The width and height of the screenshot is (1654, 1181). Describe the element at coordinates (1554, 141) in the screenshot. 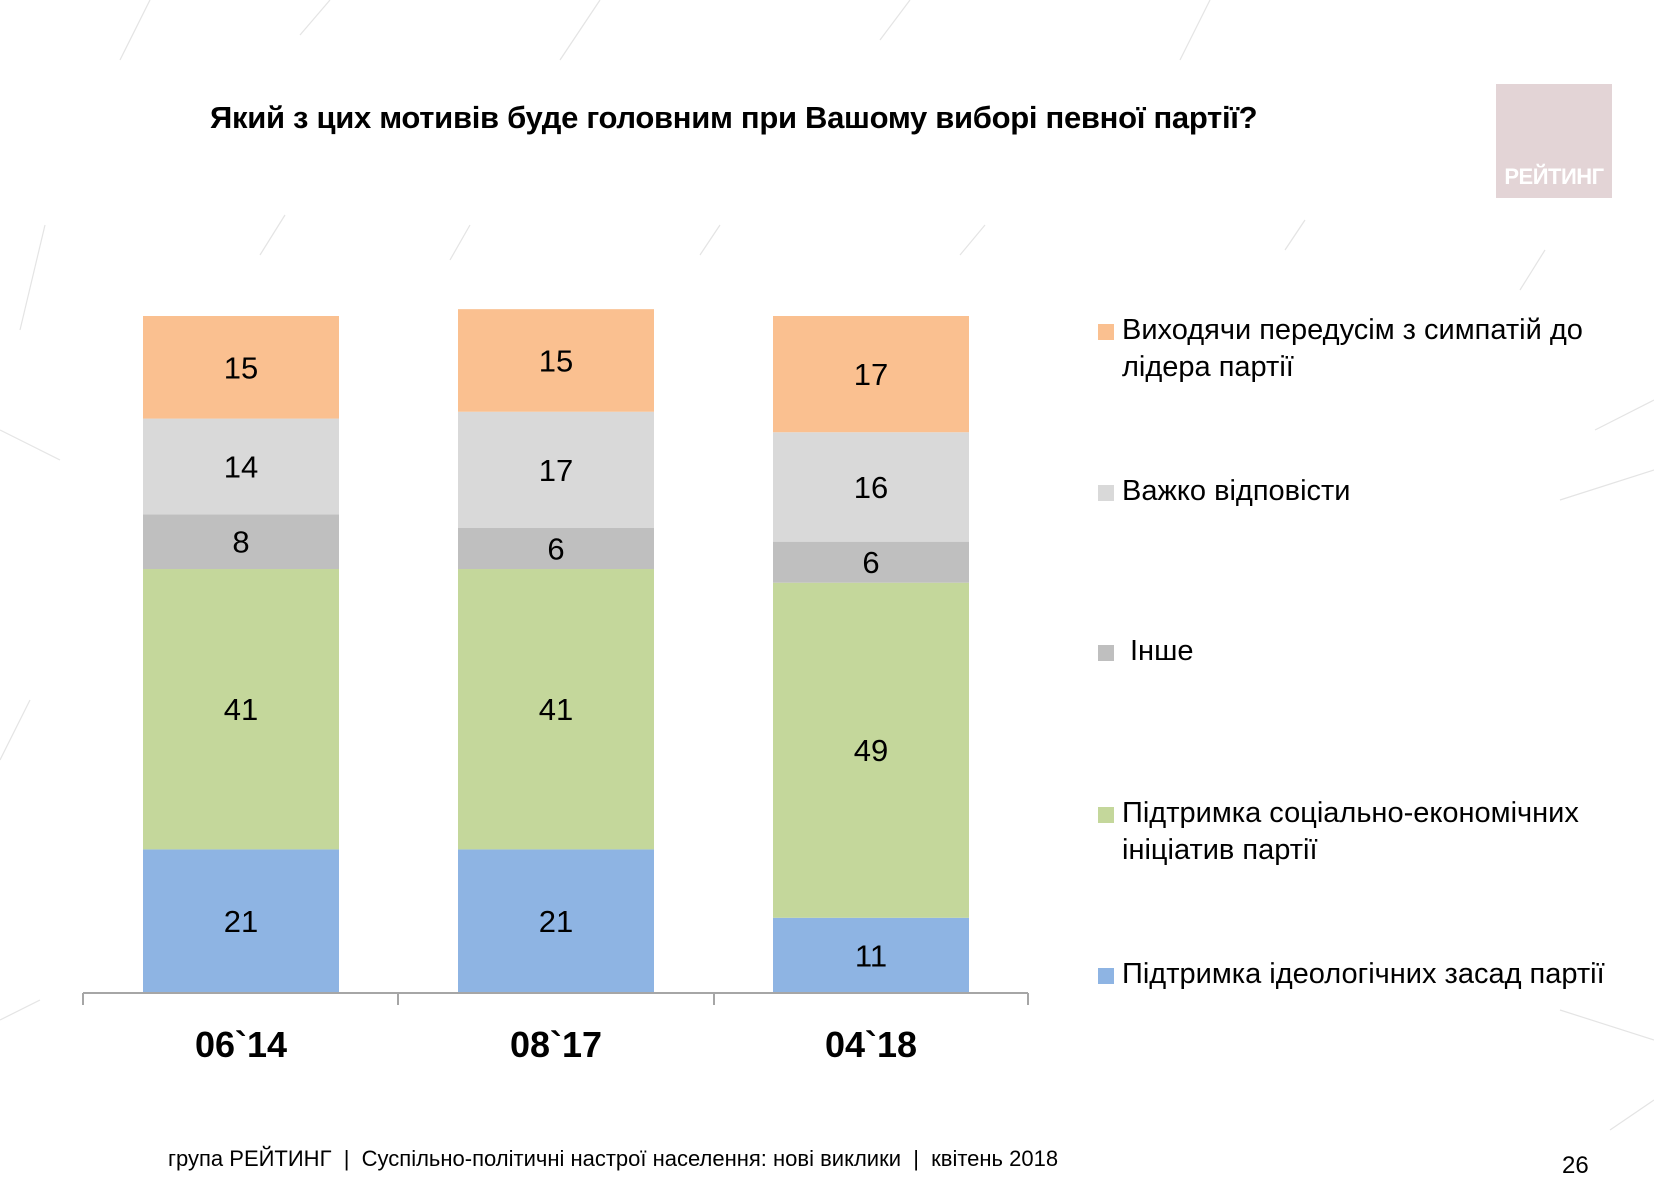

I see `brand-logo: РЕЙТИНГ` at that location.